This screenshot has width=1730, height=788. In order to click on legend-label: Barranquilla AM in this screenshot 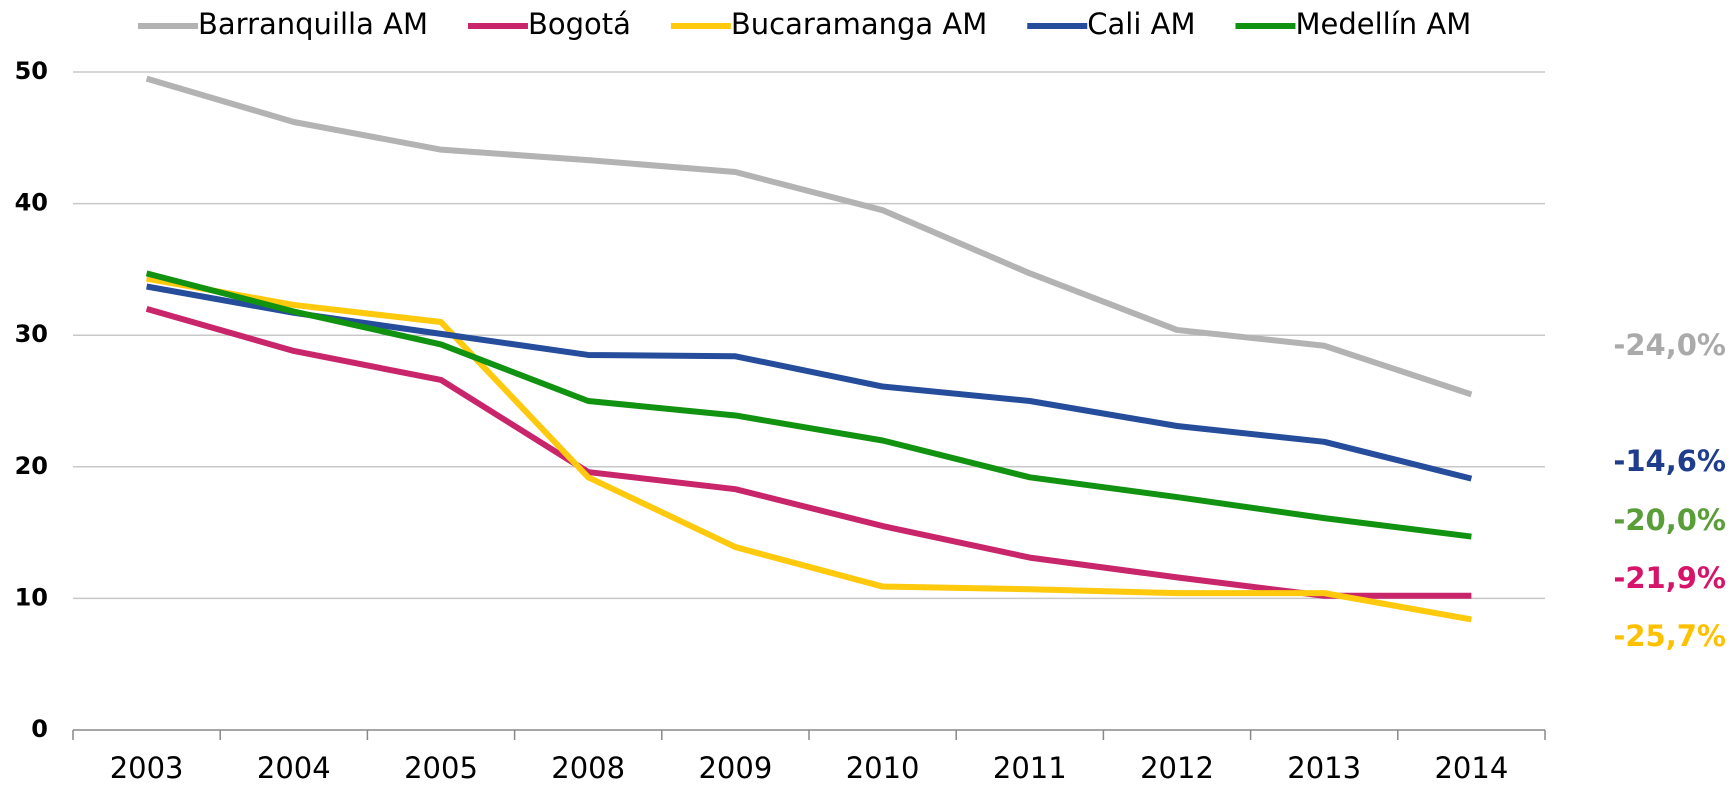, I will do `click(313, 24)`.